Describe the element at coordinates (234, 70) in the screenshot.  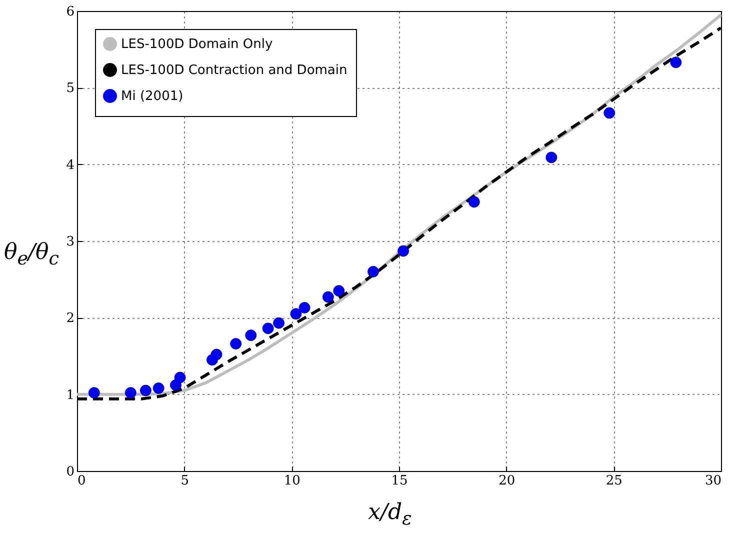
I see `legend-label: LES-100D Contraction and Domain` at that location.